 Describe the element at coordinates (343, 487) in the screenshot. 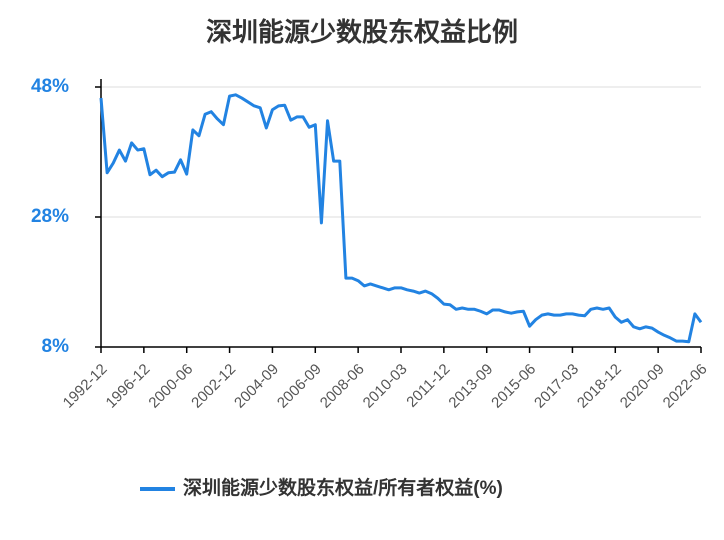

I see `legend-label: 深圳能源少数股东权益/所有者权益(%)` at that location.